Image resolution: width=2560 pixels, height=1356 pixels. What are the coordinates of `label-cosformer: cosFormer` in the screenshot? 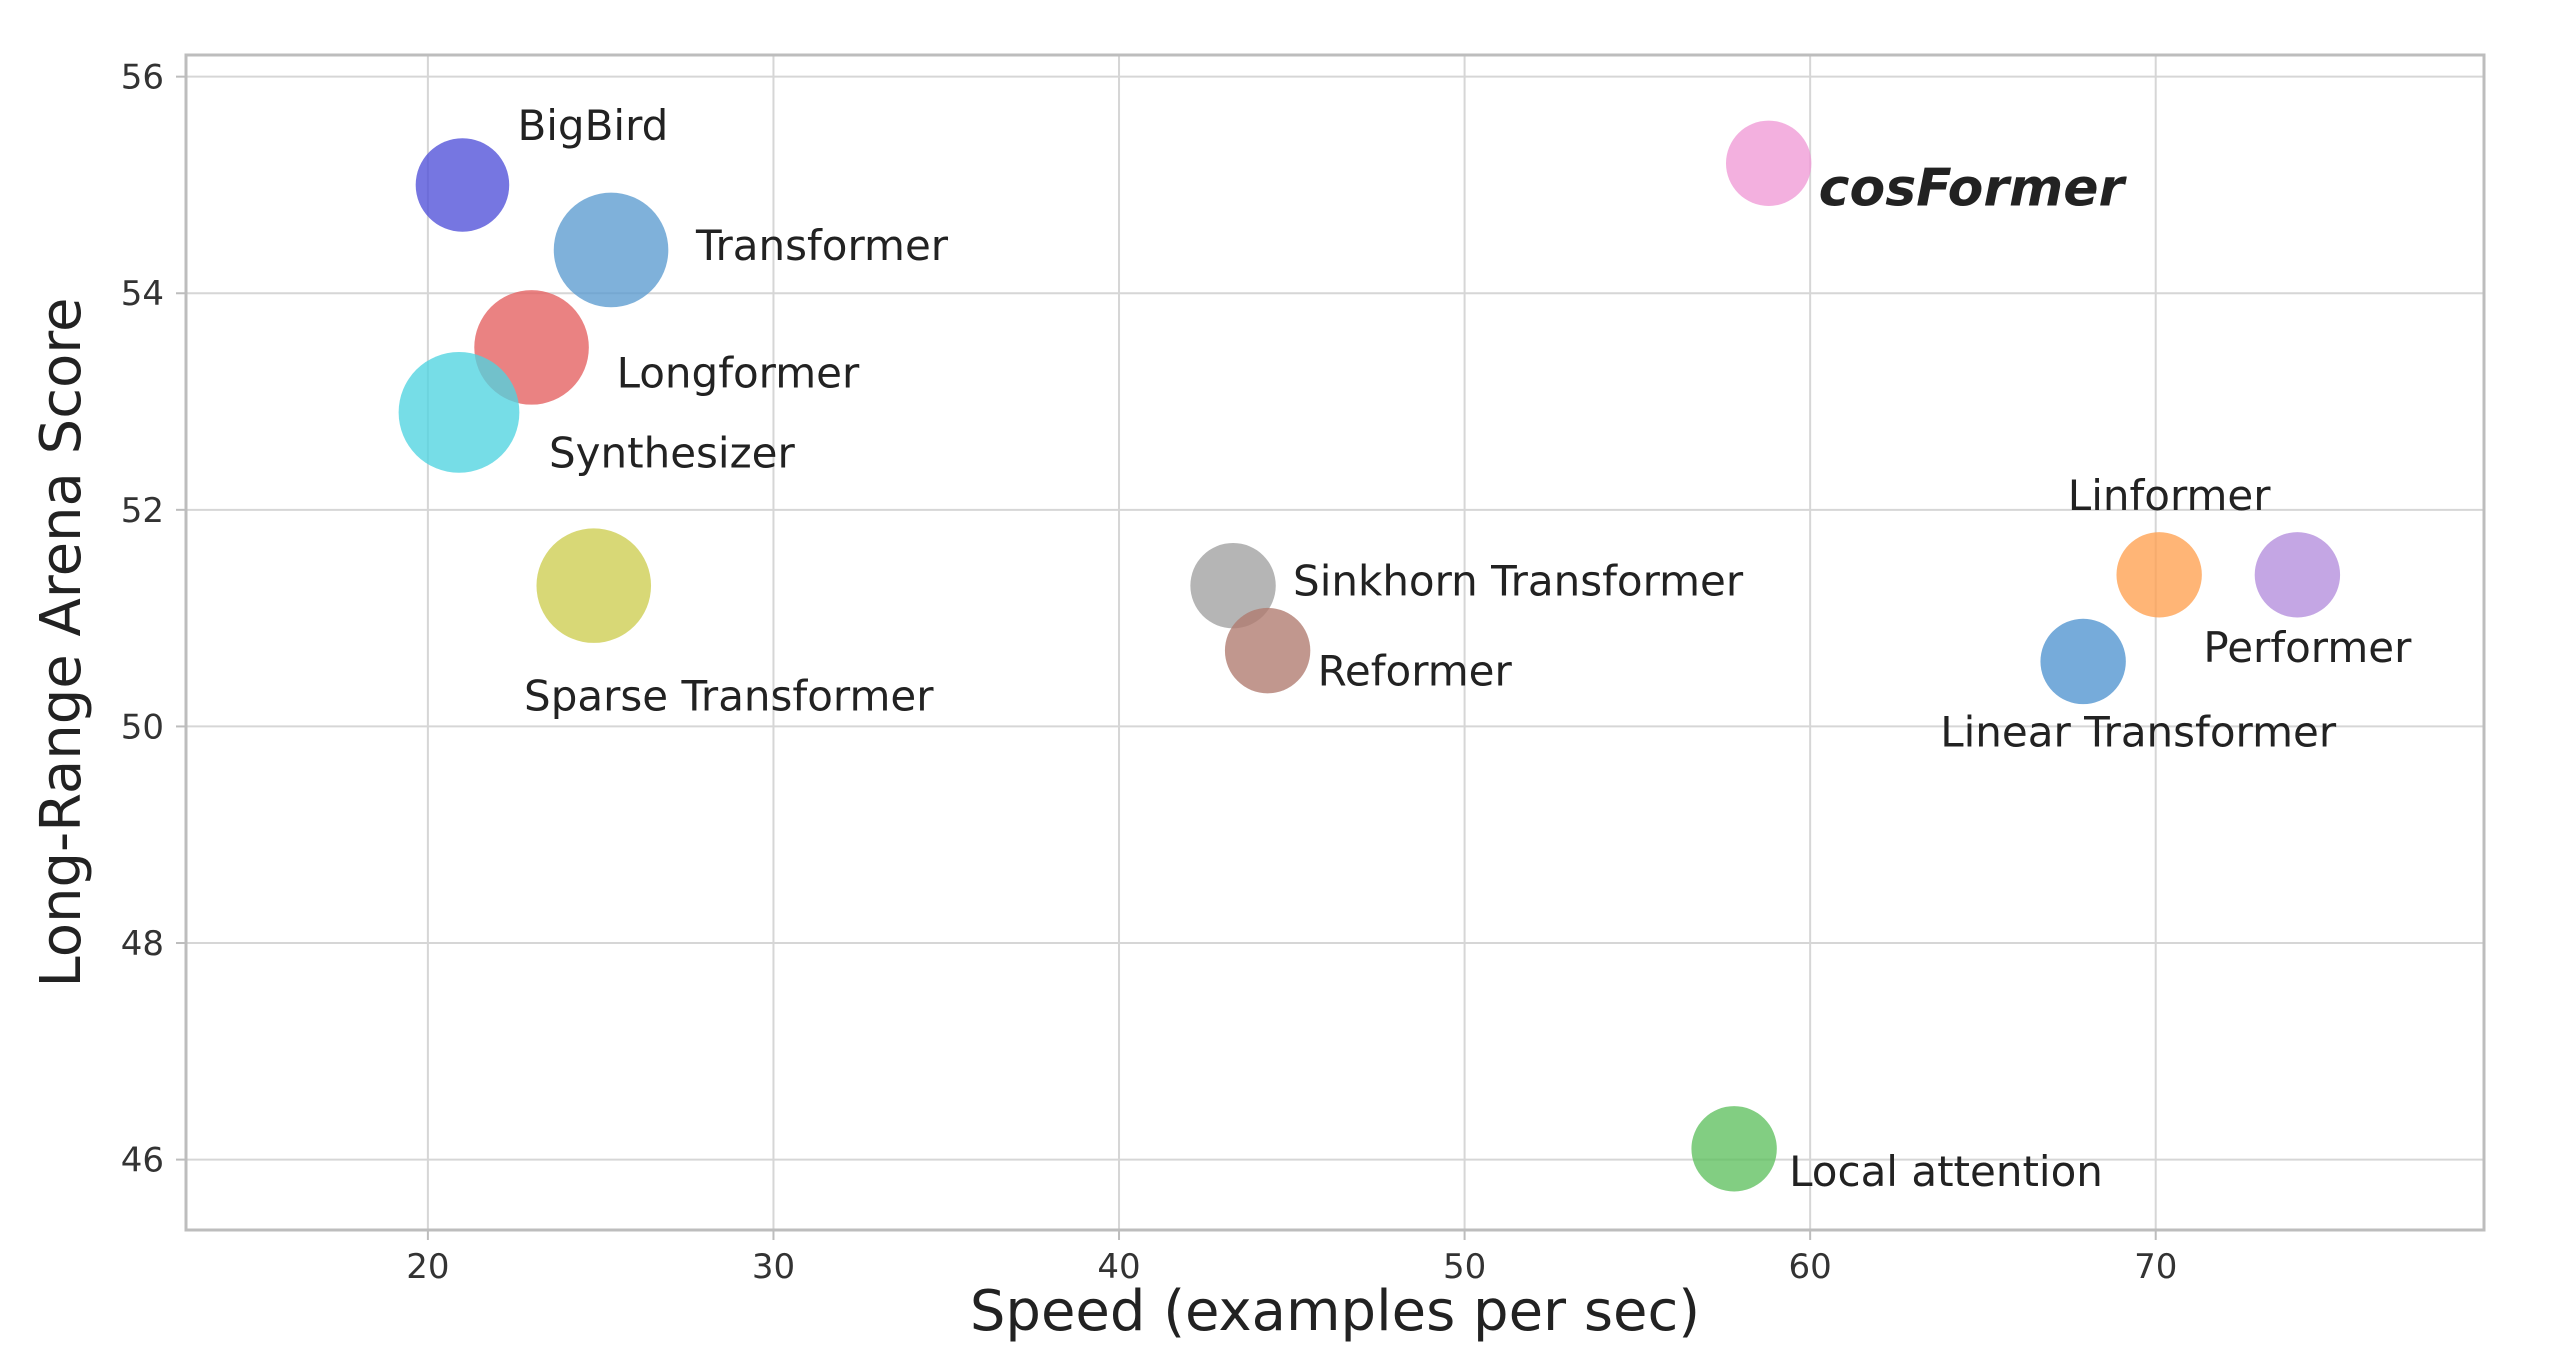 It's located at (1973, 188).